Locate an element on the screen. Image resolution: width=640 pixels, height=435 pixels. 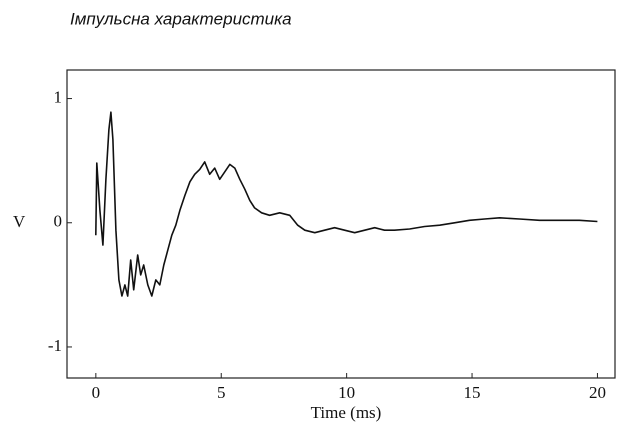
chart-title: Імпульсна характеристика is located at coordinates (181, 18).